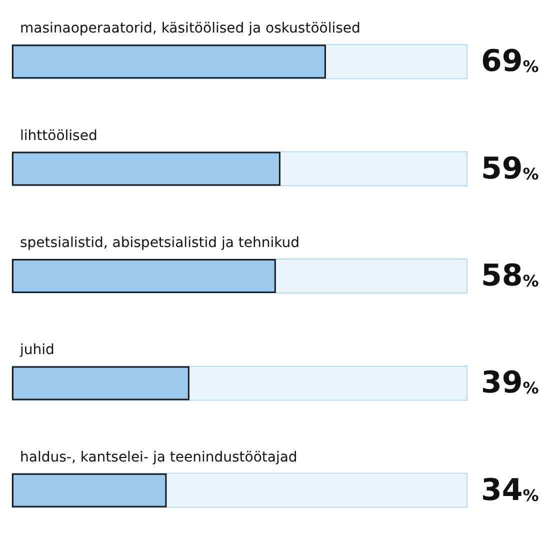 The image size is (553, 544). Describe the element at coordinates (160, 243) in the screenshot. I see `y-tick-label: spetsialistid, abispetsialistid ja tehnikud` at that location.